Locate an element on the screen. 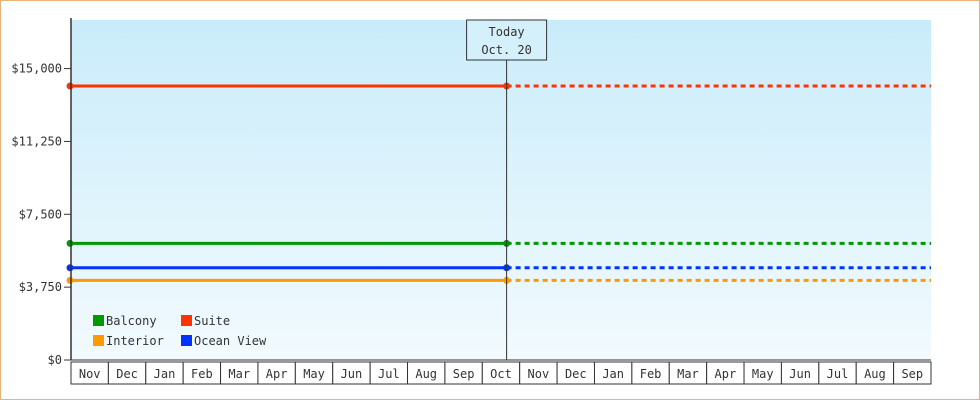  series-balcony-start-point is located at coordinates (70, 243).